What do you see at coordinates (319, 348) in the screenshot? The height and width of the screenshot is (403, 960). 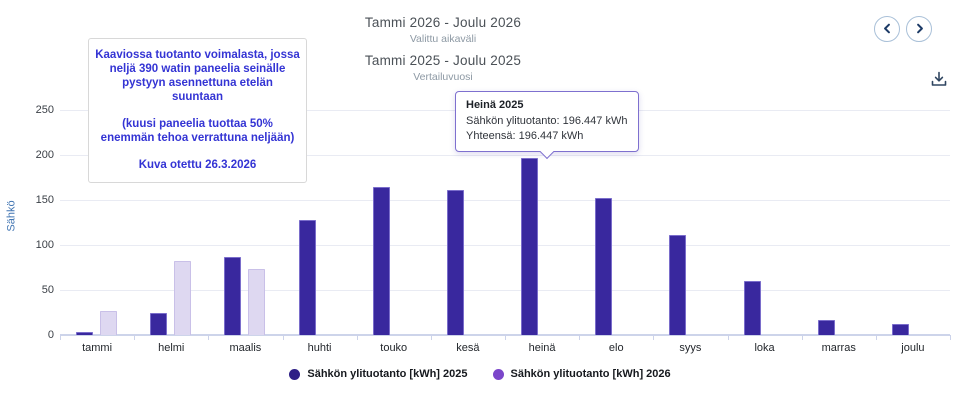 I see `x-label-huhti: huhti` at bounding box center [319, 348].